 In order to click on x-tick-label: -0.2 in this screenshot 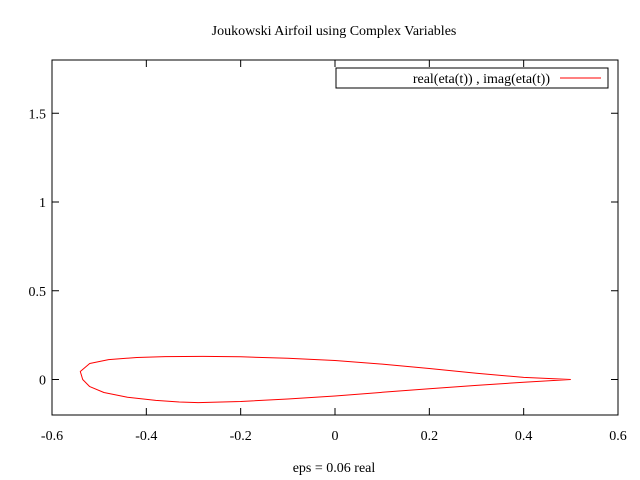, I will do `click(241, 436)`.